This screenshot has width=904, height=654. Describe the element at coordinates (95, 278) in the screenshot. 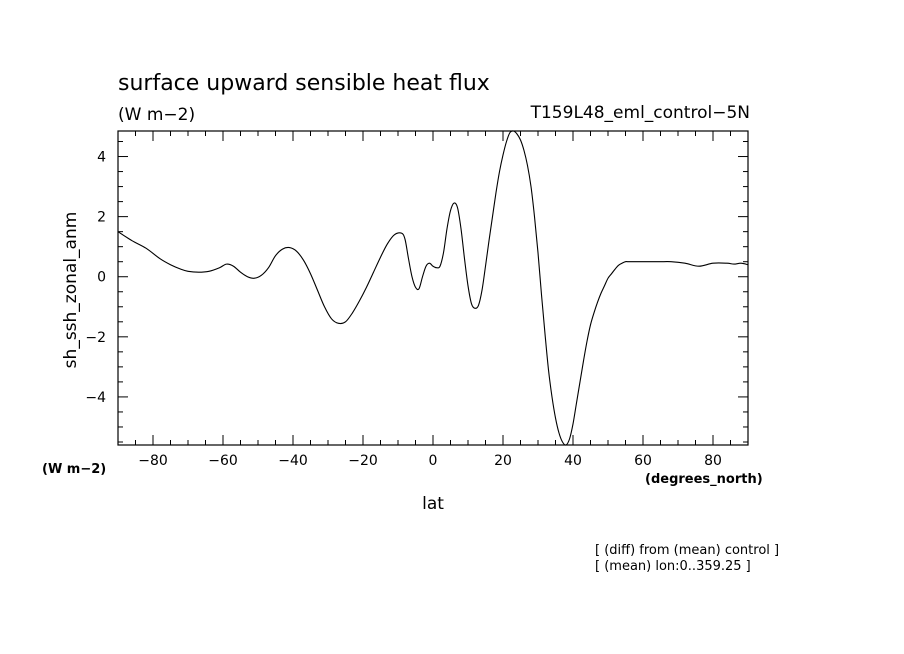

I see `y-tick-labels: −4 −2 0 2 4` at that location.